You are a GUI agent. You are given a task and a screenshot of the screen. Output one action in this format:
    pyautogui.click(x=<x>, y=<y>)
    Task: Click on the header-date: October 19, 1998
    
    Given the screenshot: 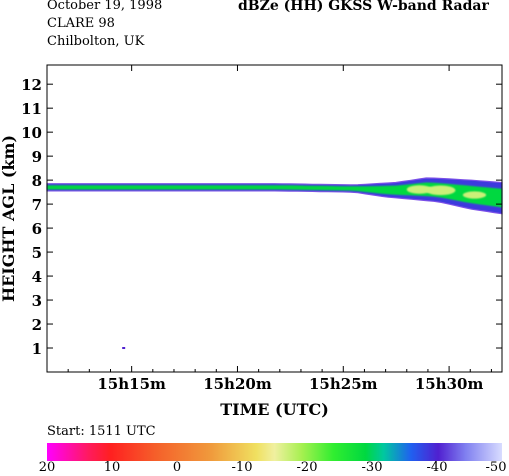 What is the action you would take?
    pyautogui.click(x=105, y=6)
    